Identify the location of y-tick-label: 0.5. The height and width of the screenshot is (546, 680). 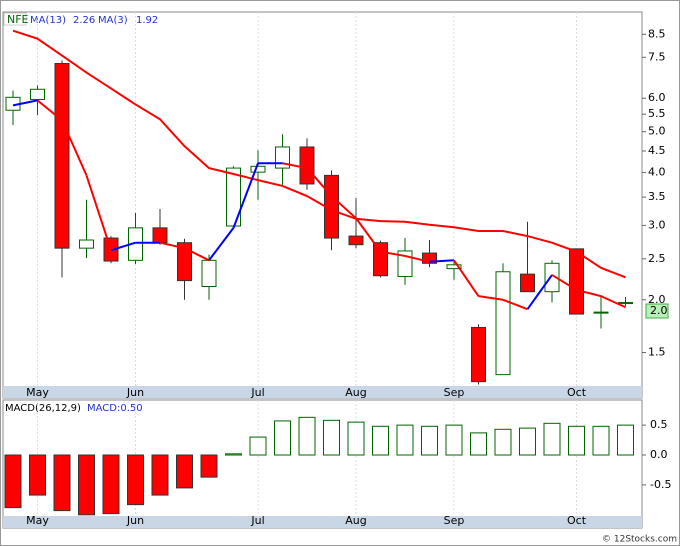
(659, 424).